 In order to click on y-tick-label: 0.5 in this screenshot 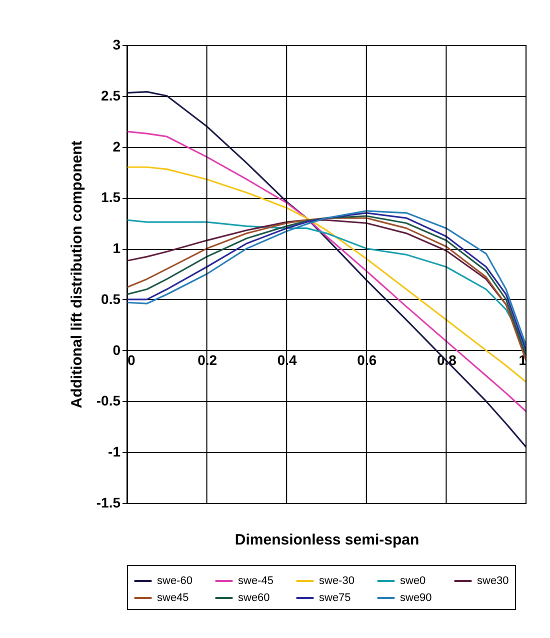, I will do `click(111, 298)`.